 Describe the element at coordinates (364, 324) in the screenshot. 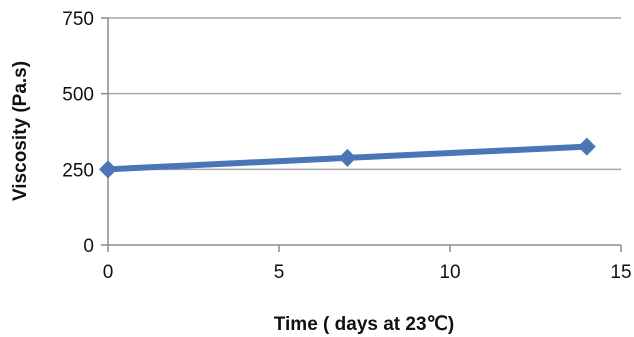

I see `x-axis-title: Time ( days at 23℃)` at that location.